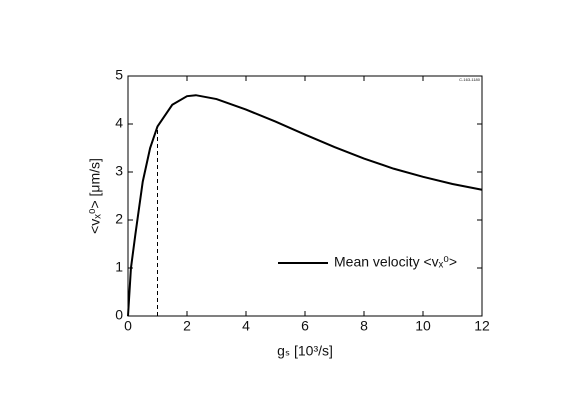 The image size is (588, 415). What do you see at coordinates (305, 351) in the screenshot?
I see `x-axis-label: gₛ [10³/s]` at bounding box center [305, 351].